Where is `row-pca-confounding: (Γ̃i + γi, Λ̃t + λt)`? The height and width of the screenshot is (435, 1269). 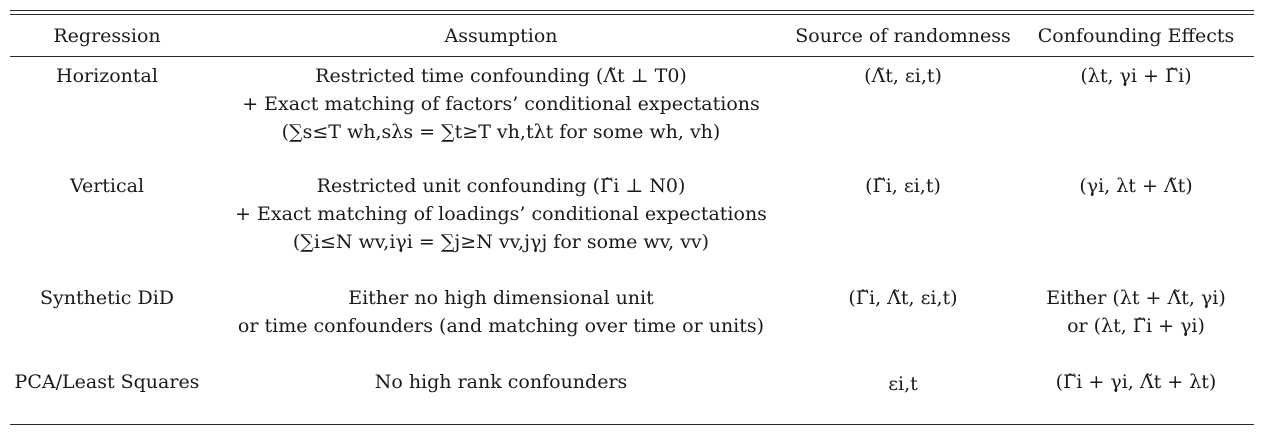
row-pca-confounding: (Γ̃i + γi, Λ̃t + λt) is located at coordinates (1136, 382).